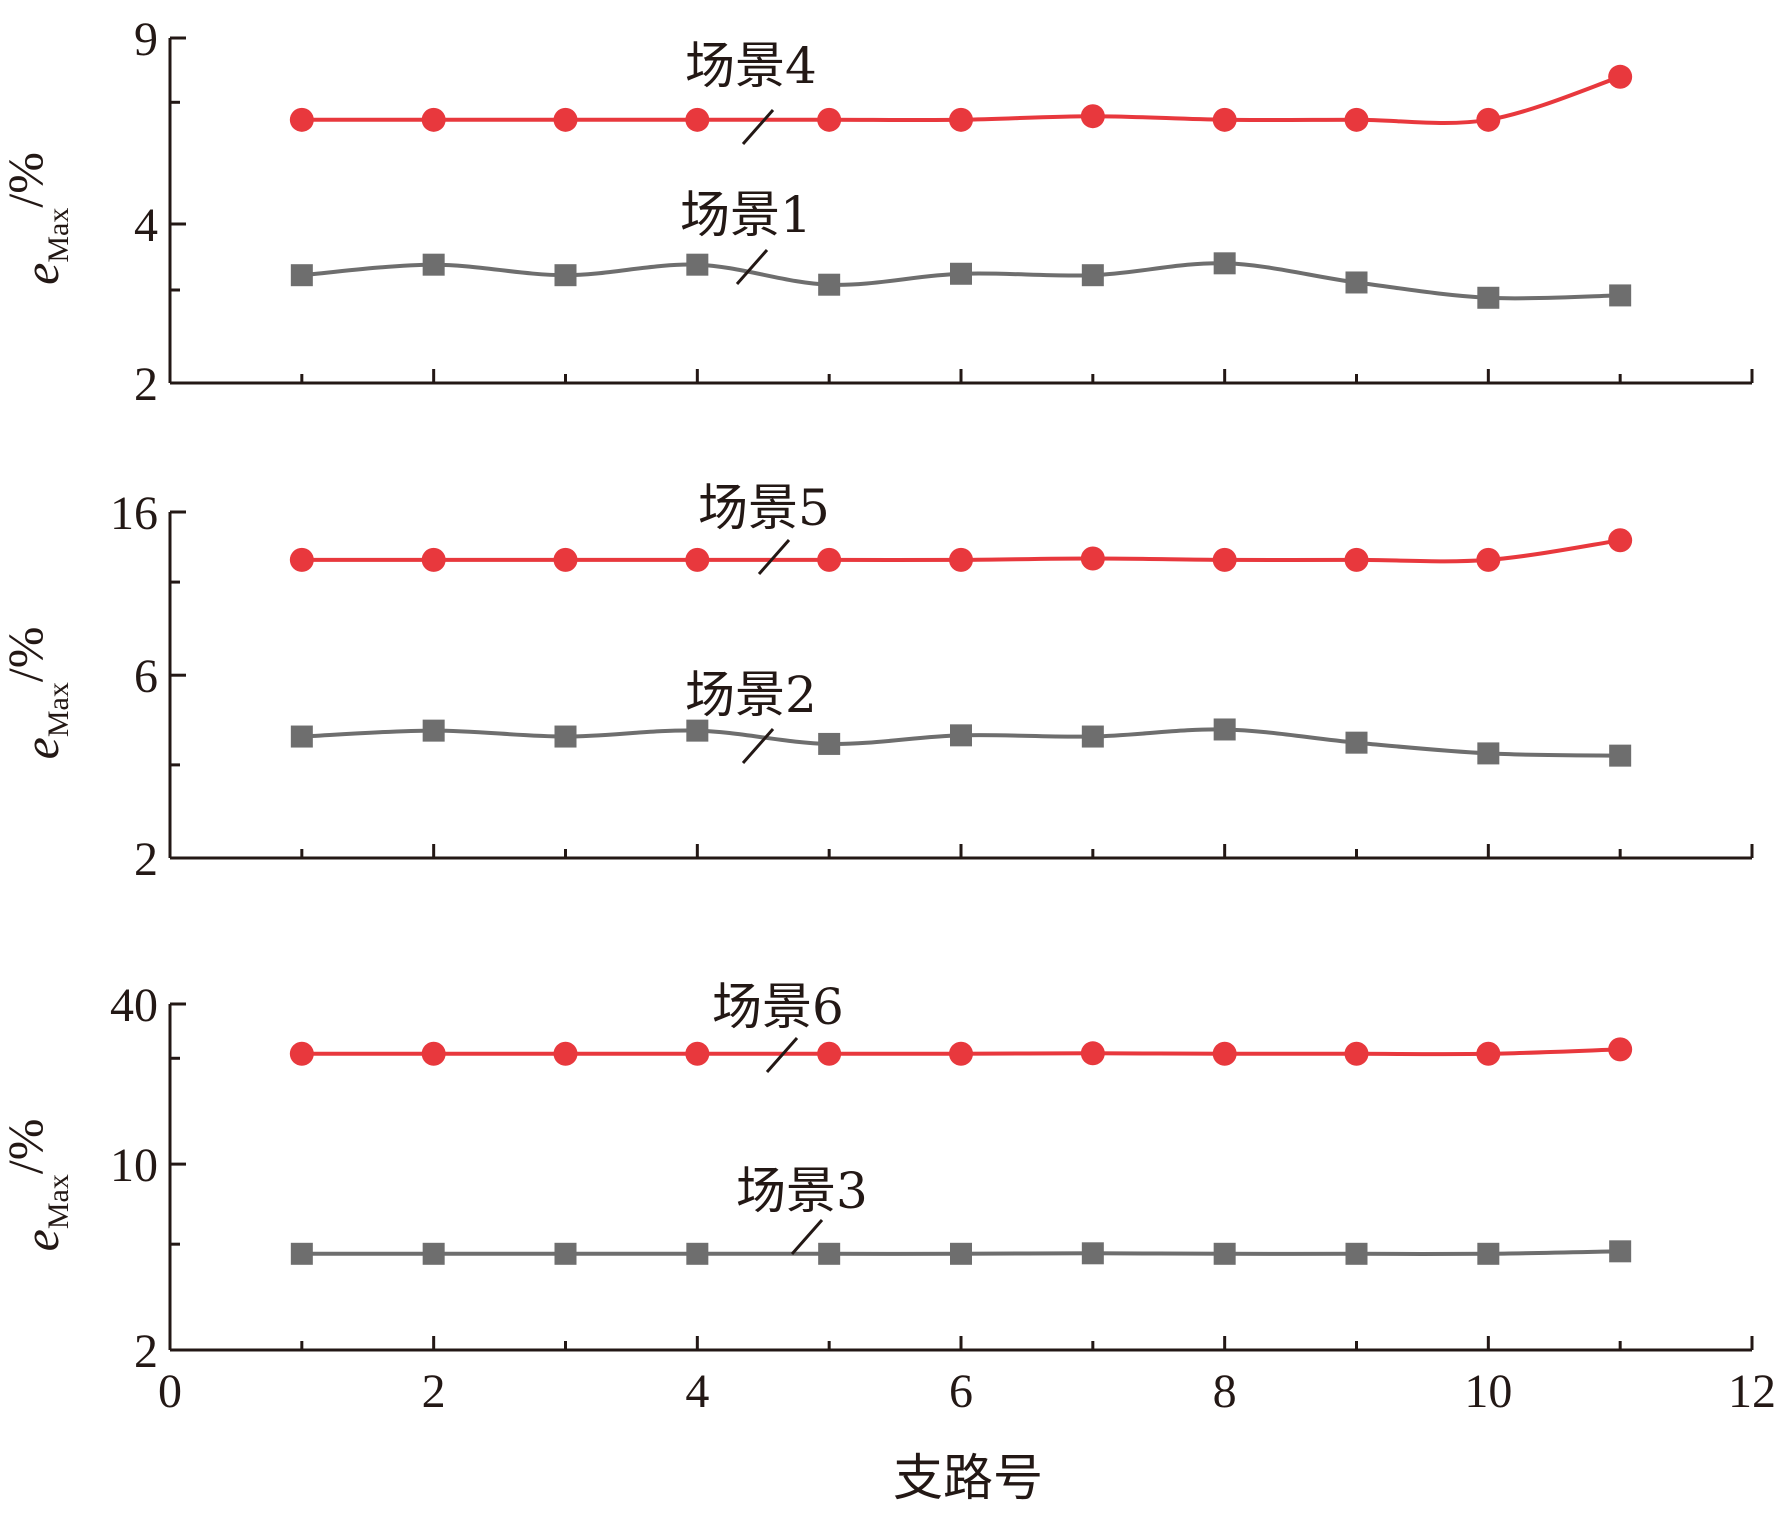 This screenshot has height=1514, width=1790. Describe the element at coordinates (1752, 1391) in the screenshot. I see `x-tick-label: 12` at that location.